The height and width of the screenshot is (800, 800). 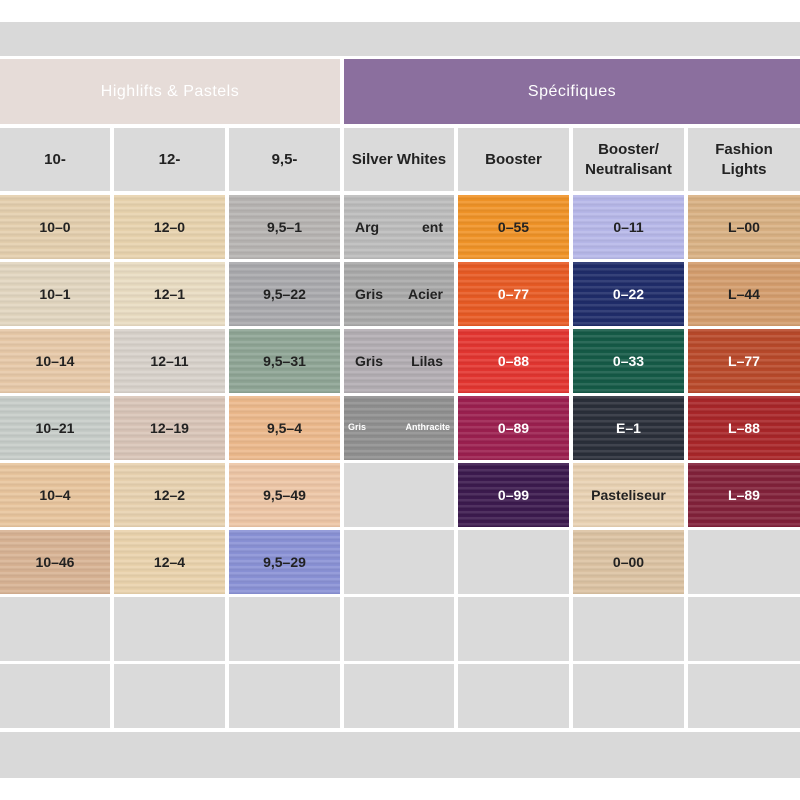 I want to click on color-swatch: L–89, so click(x=744, y=495).